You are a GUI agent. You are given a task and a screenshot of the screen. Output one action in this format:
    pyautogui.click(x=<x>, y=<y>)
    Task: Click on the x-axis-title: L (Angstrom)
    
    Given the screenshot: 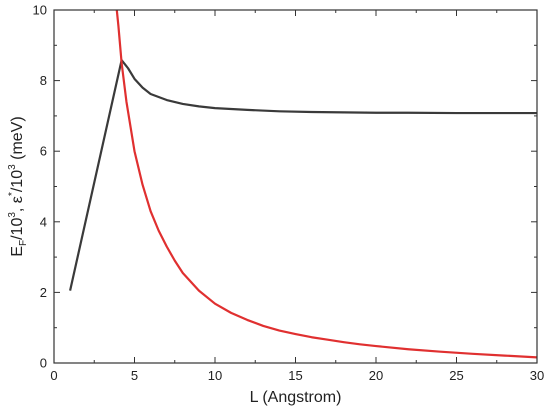 What is the action you would take?
    pyautogui.click(x=296, y=397)
    